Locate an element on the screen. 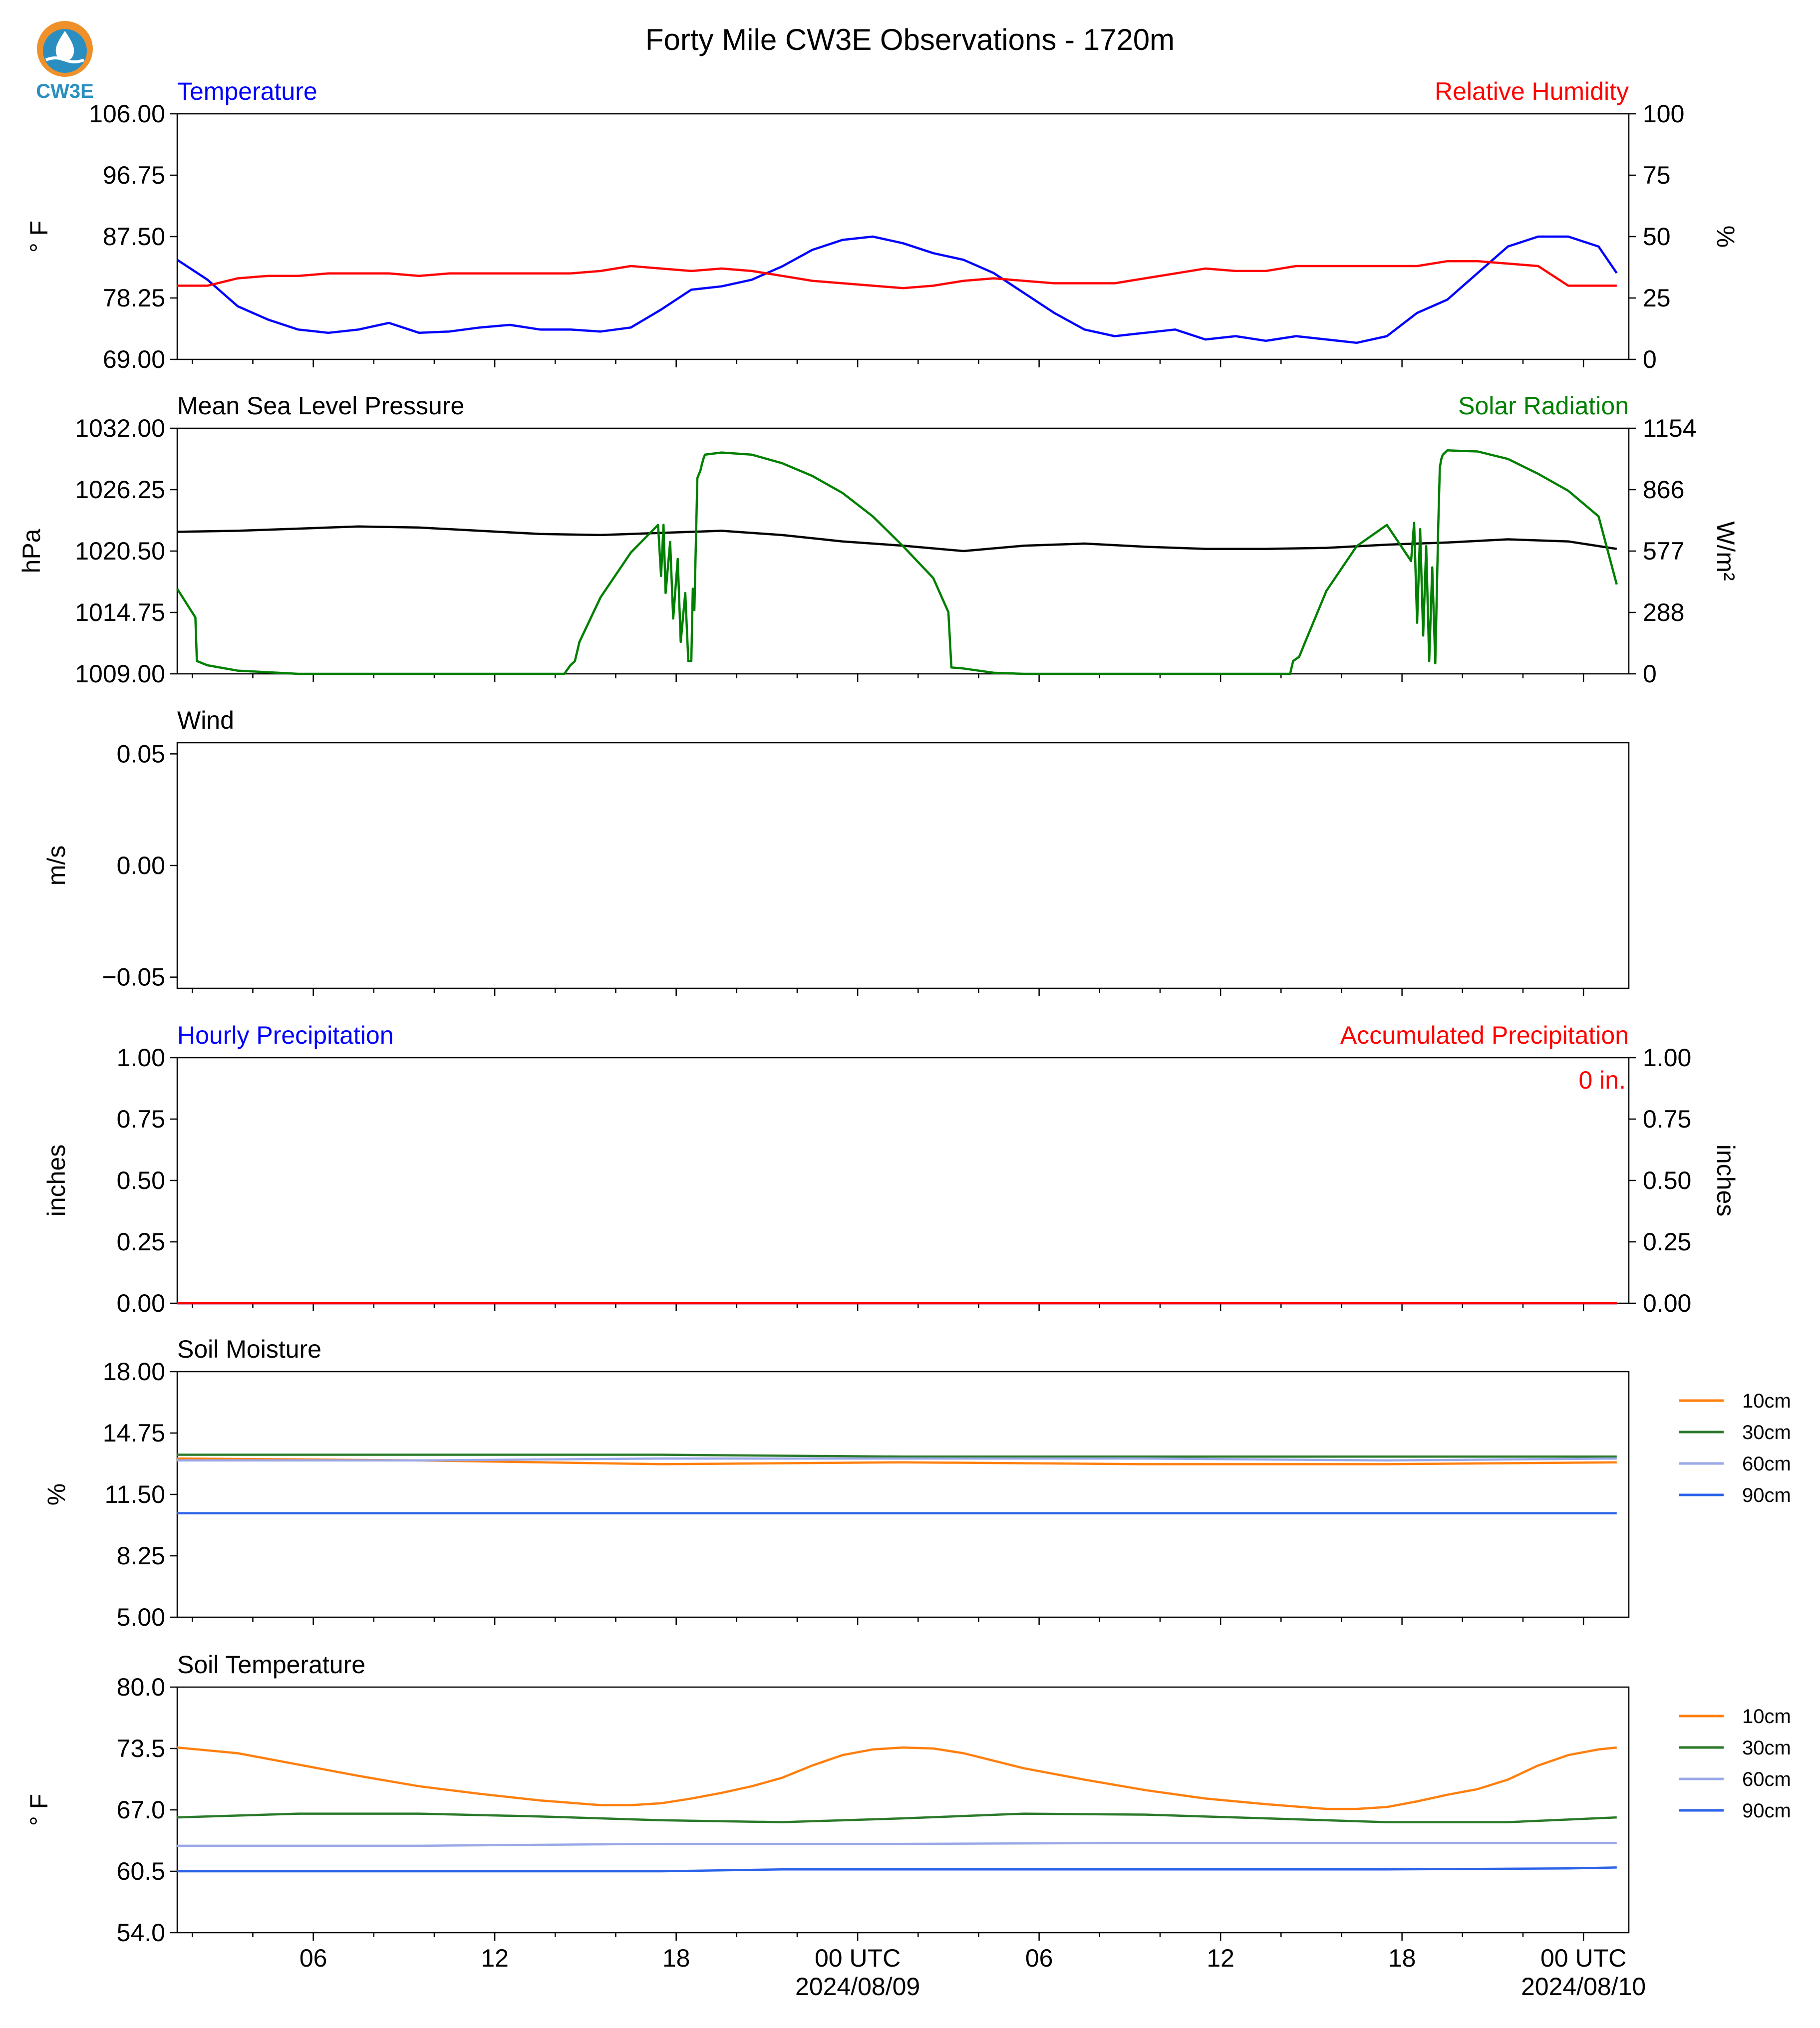 This screenshot has height=2028, width=1820. y-right-axis-label: inches is located at coordinates (1726, 1181).